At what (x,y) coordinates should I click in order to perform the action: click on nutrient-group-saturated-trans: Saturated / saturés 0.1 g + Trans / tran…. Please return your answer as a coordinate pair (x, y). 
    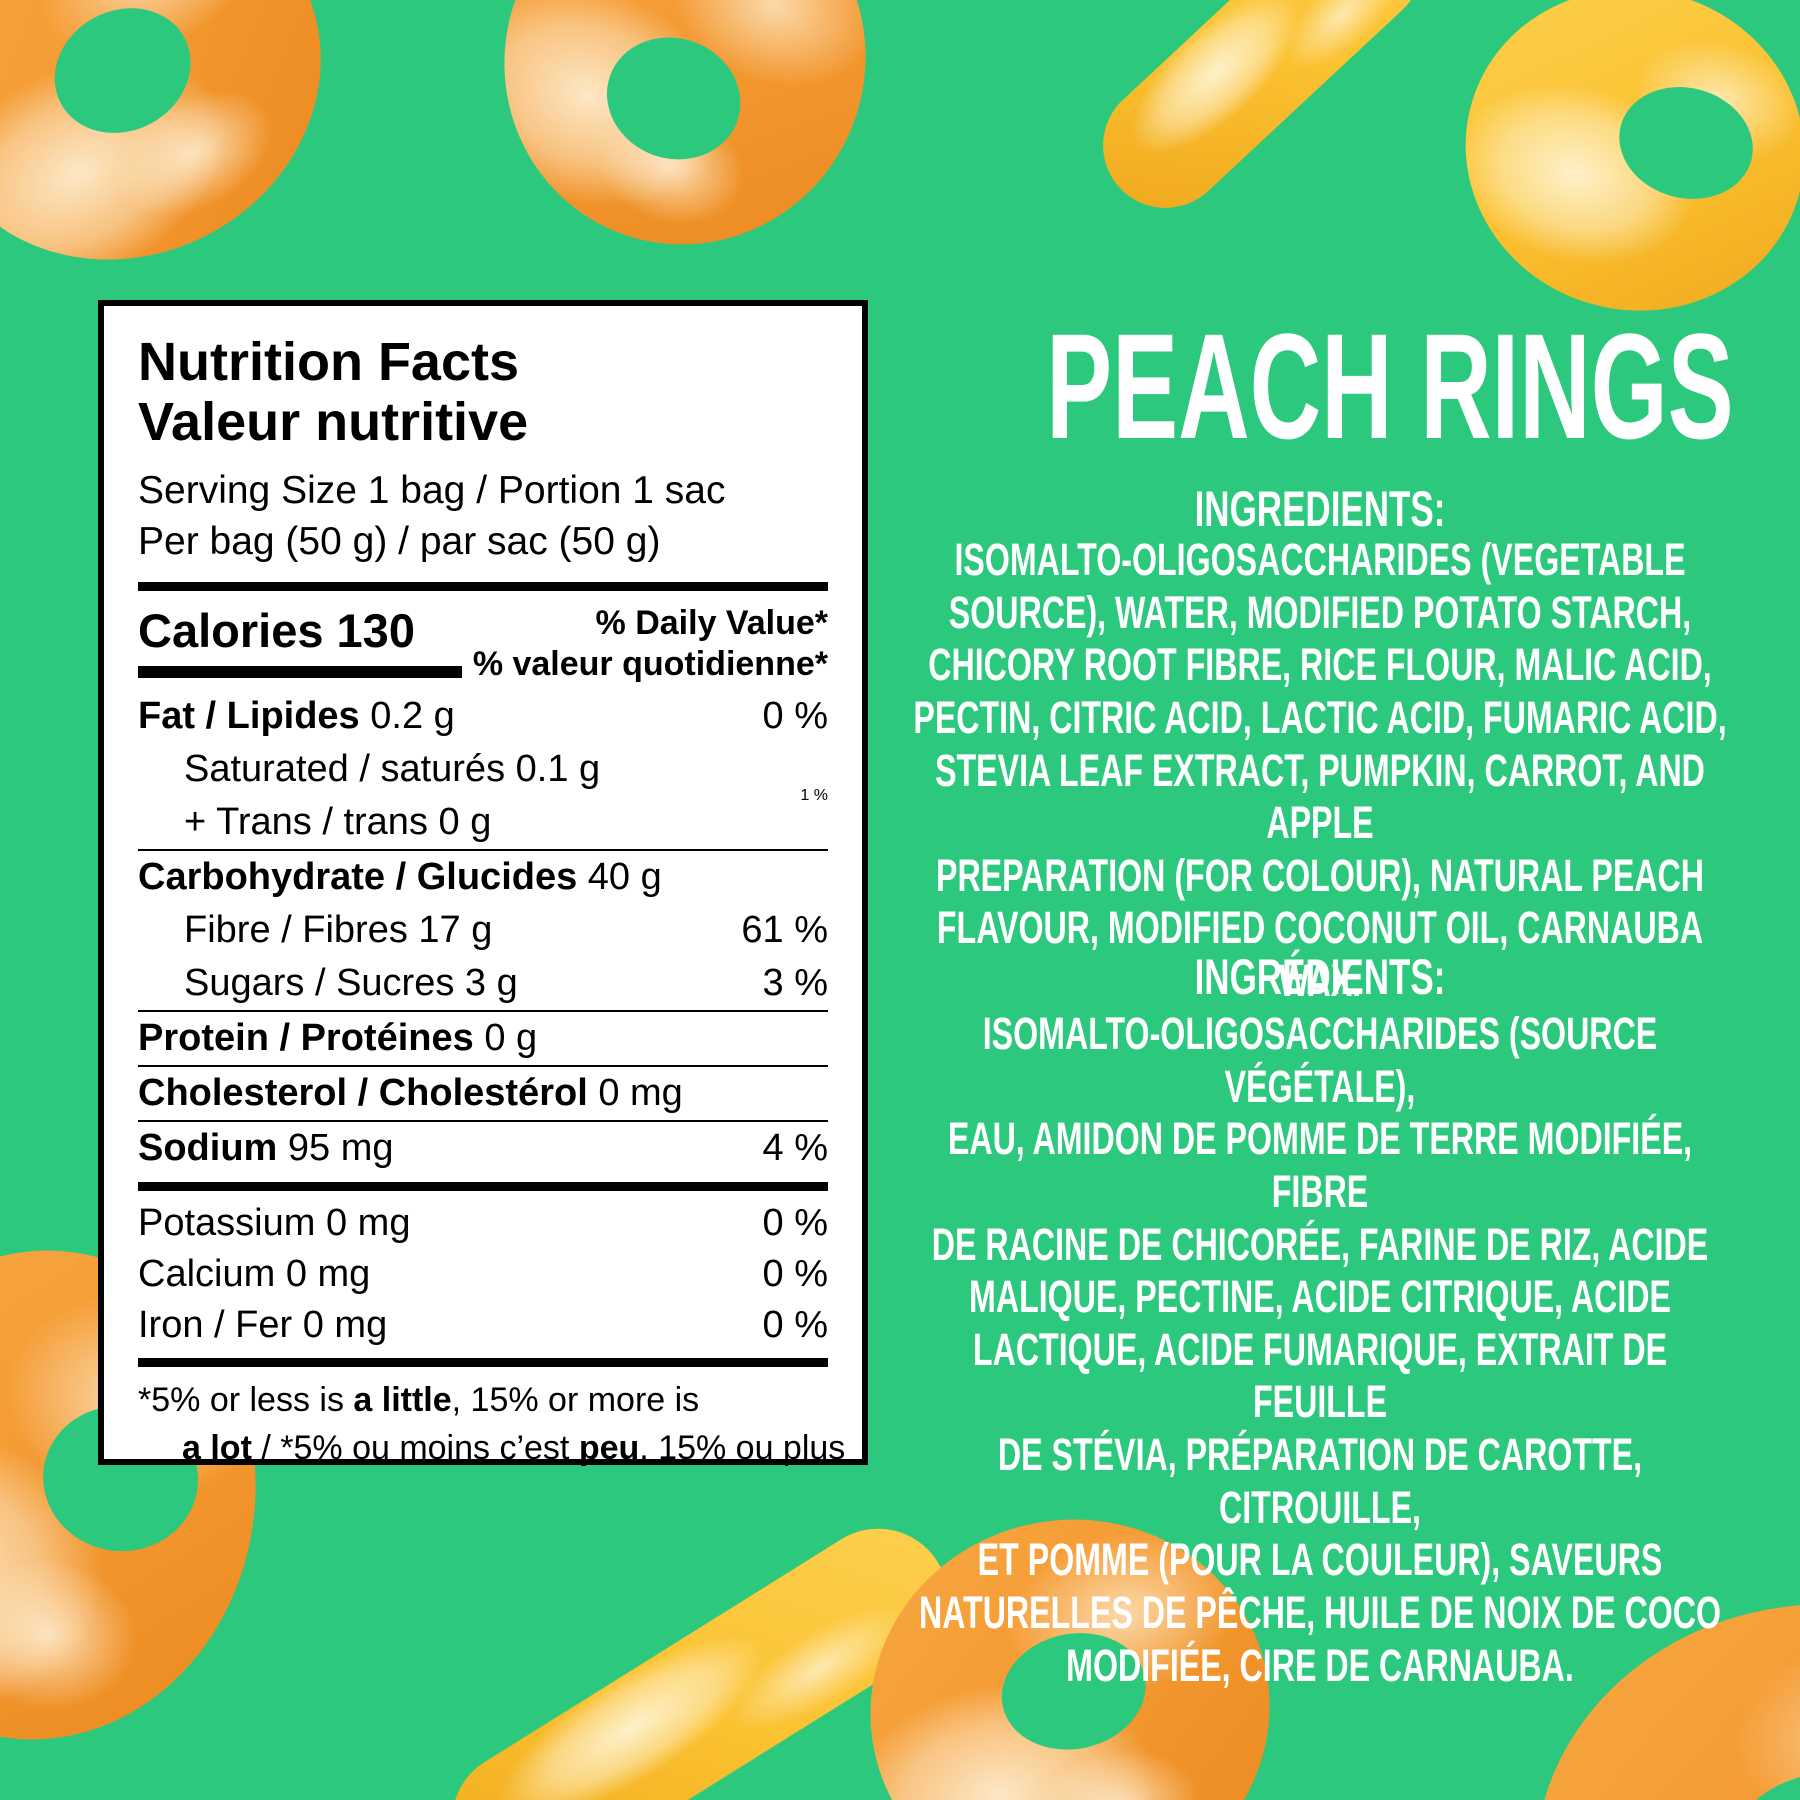
    Looking at the image, I should click on (483, 796).